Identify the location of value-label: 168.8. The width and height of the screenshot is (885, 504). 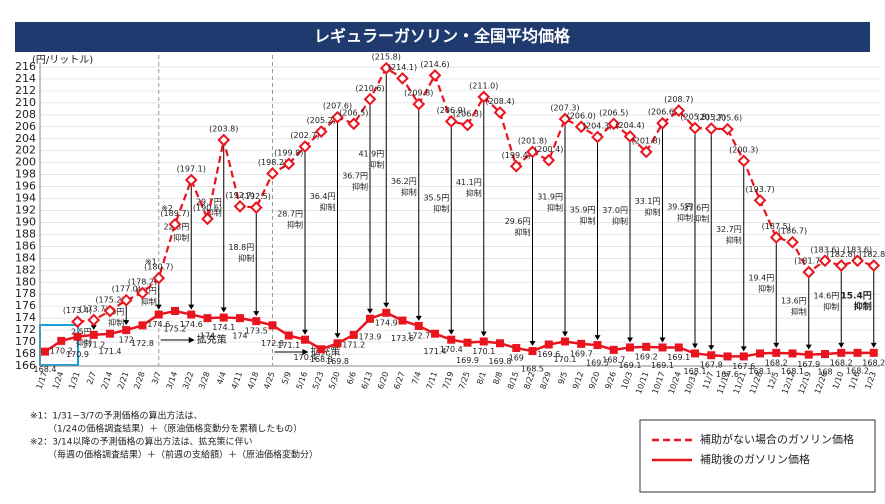
(321, 359).